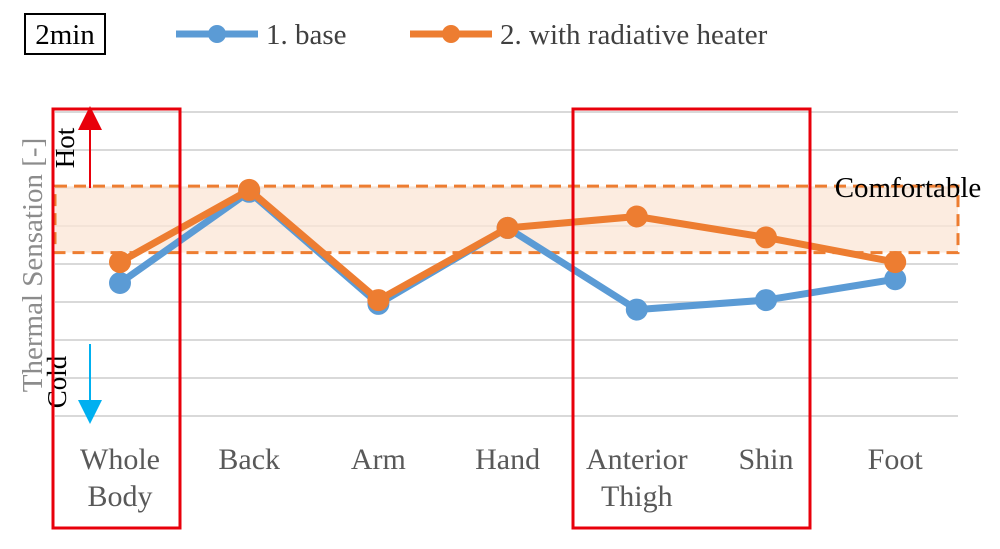  What do you see at coordinates (306, 35) in the screenshot?
I see `legend-label-base: 1. base` at bounding box center [306, 35].